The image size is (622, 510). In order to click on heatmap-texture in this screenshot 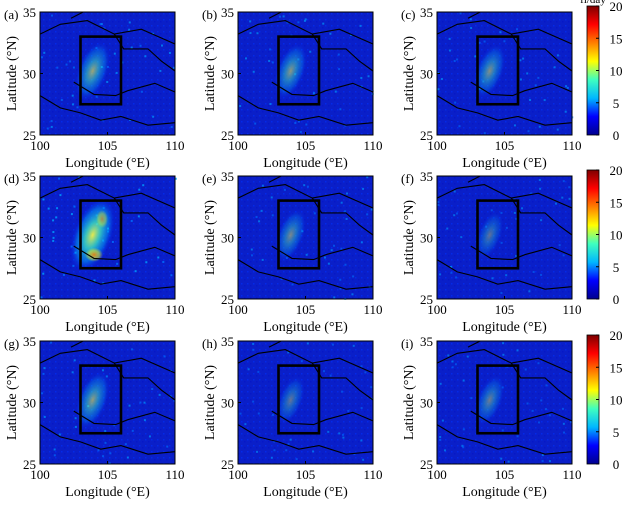, I will do `click(305, 237)`.